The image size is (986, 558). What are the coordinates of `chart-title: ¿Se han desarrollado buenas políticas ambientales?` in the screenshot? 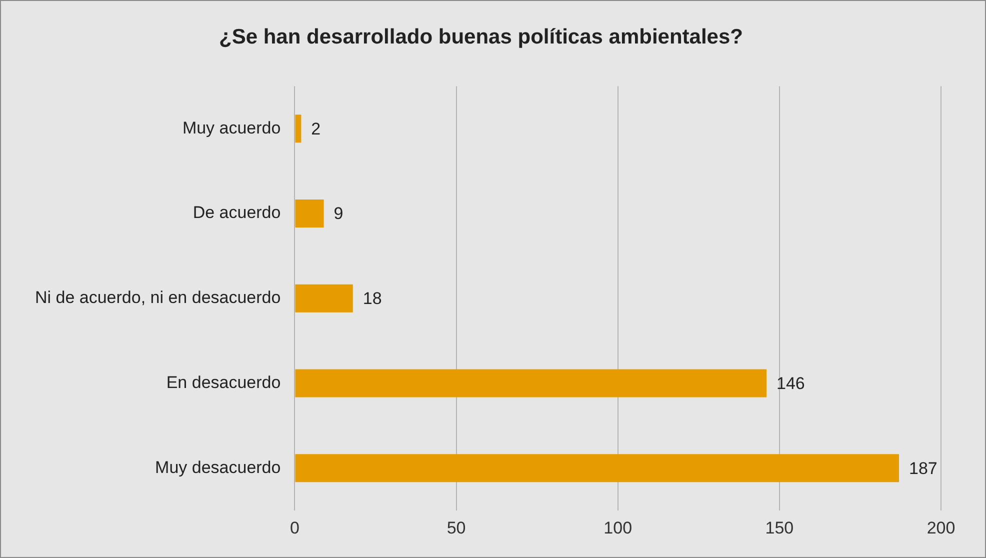 It's located at (481, 36).